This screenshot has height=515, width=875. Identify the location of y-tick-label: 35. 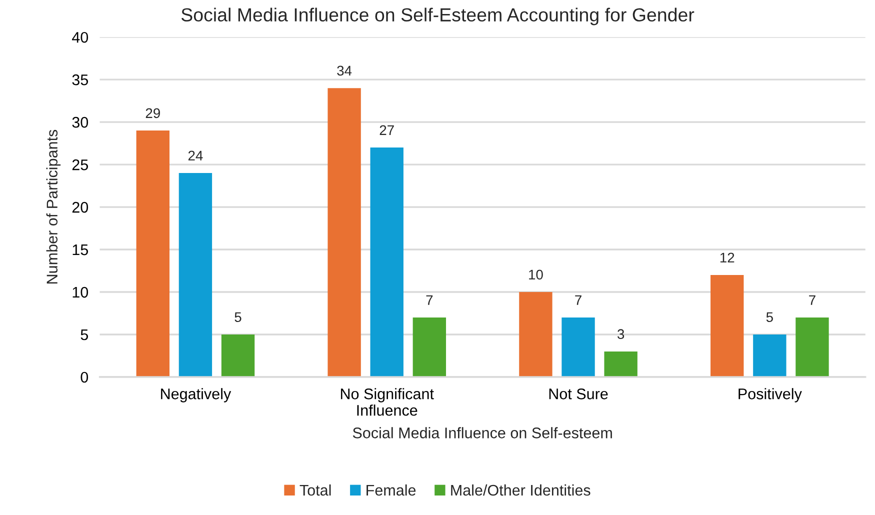
(80, 80).